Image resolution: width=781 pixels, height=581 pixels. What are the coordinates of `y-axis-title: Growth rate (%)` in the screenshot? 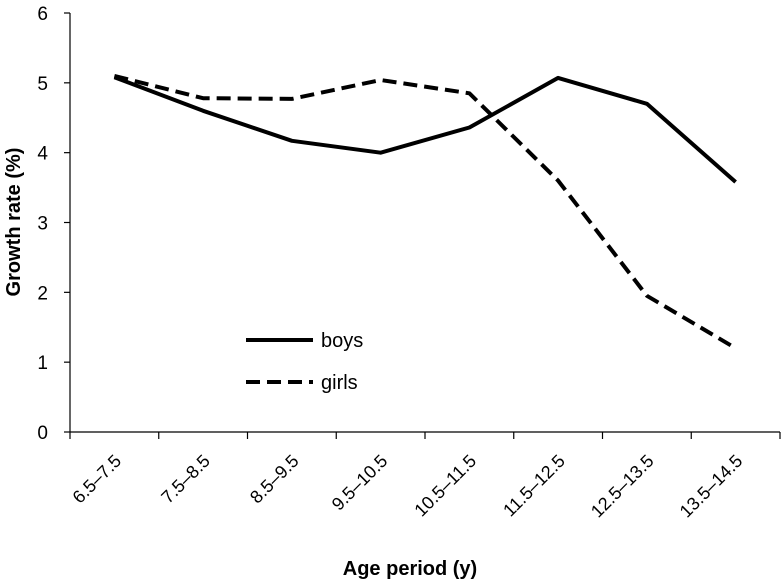 It's located at (14, 222).